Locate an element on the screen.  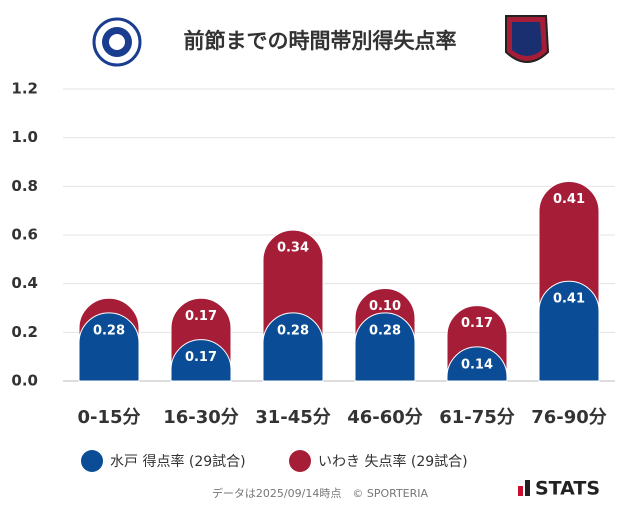
legend-label: いわき 失点率 (29試合) is located at coordinates (393, 461).